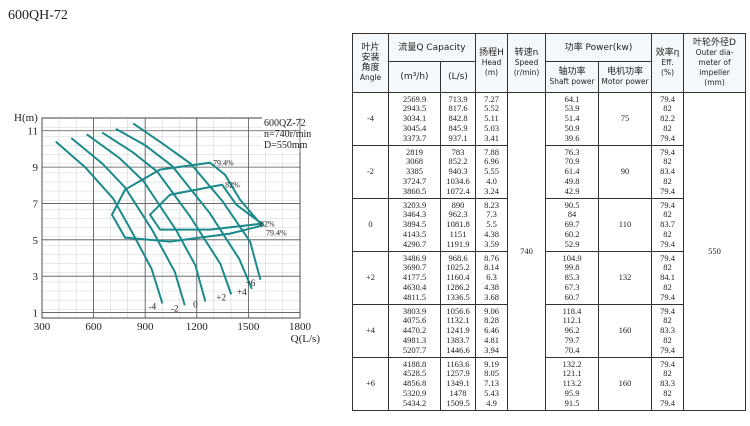 This screenshot has height=426, width=750. Describe the element at coordinates (491, 127) in the screenshot. I see `head-cell-text: 5.03` at that location.